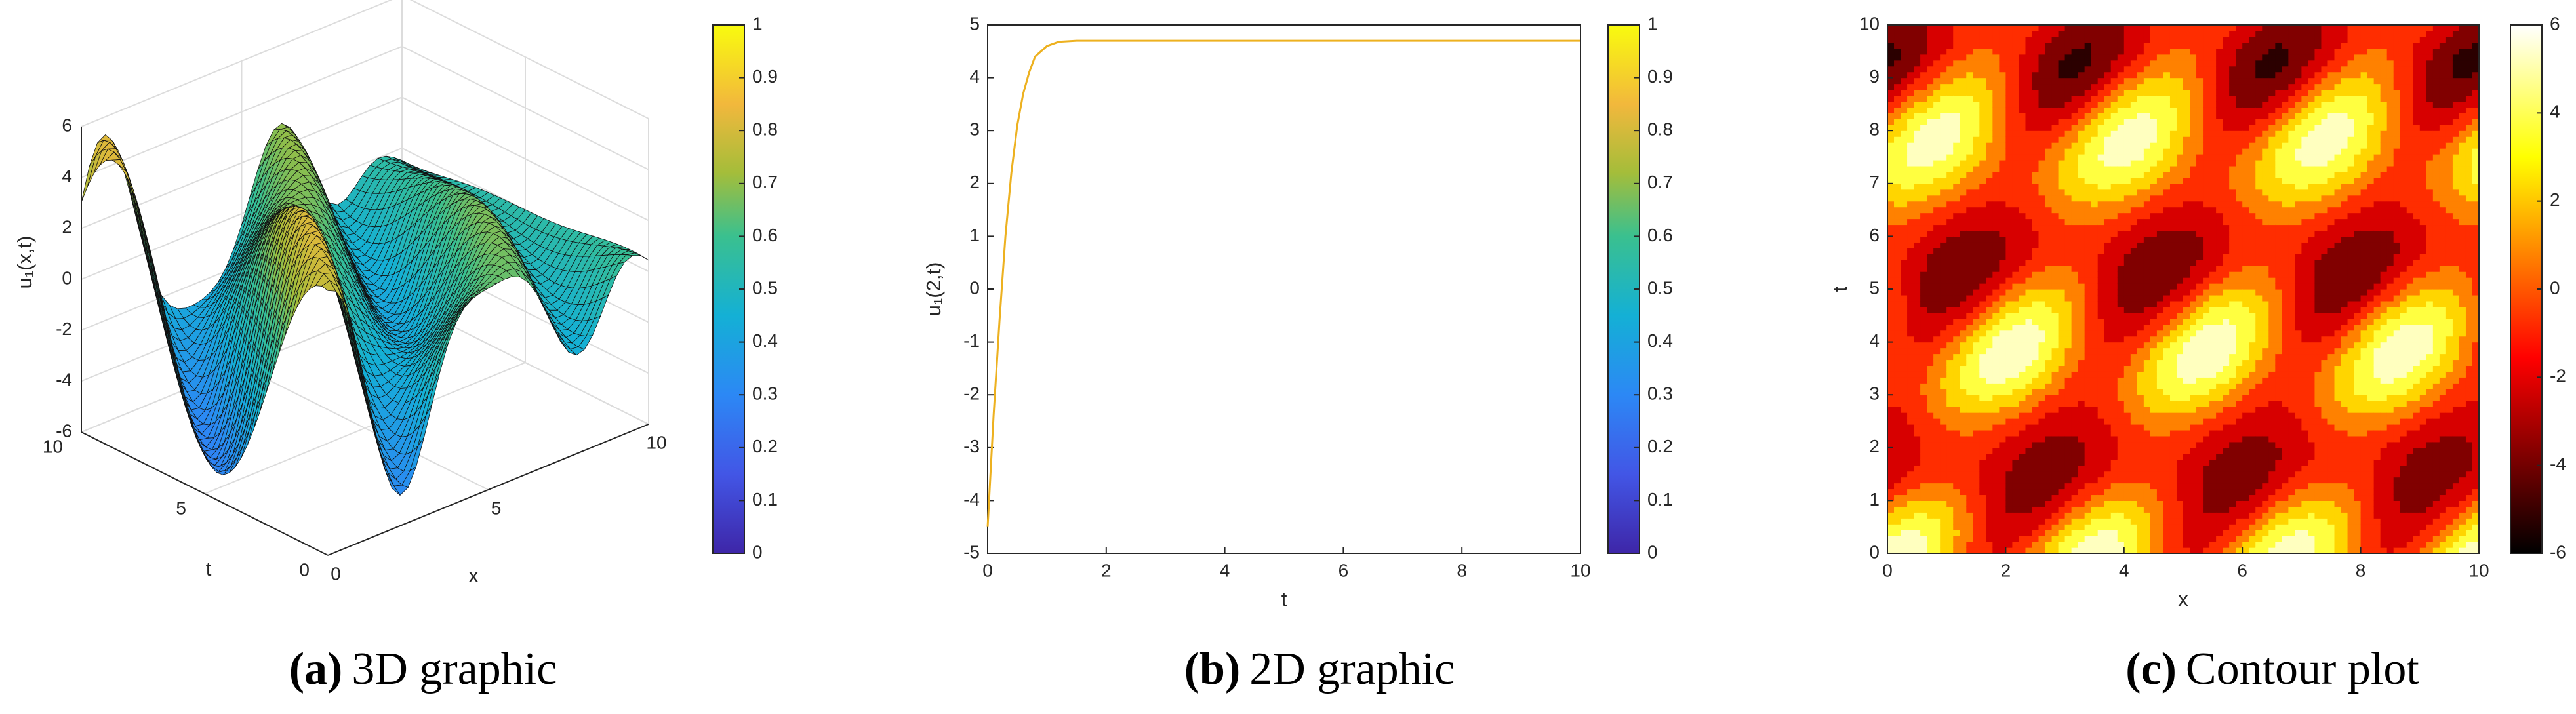 The width and height of the screenshot is (2576, 714). What do you see at coordinates (181, 508) in the screenshot?
I see `y-tick-label: 5` at bounding box center [181, 508].